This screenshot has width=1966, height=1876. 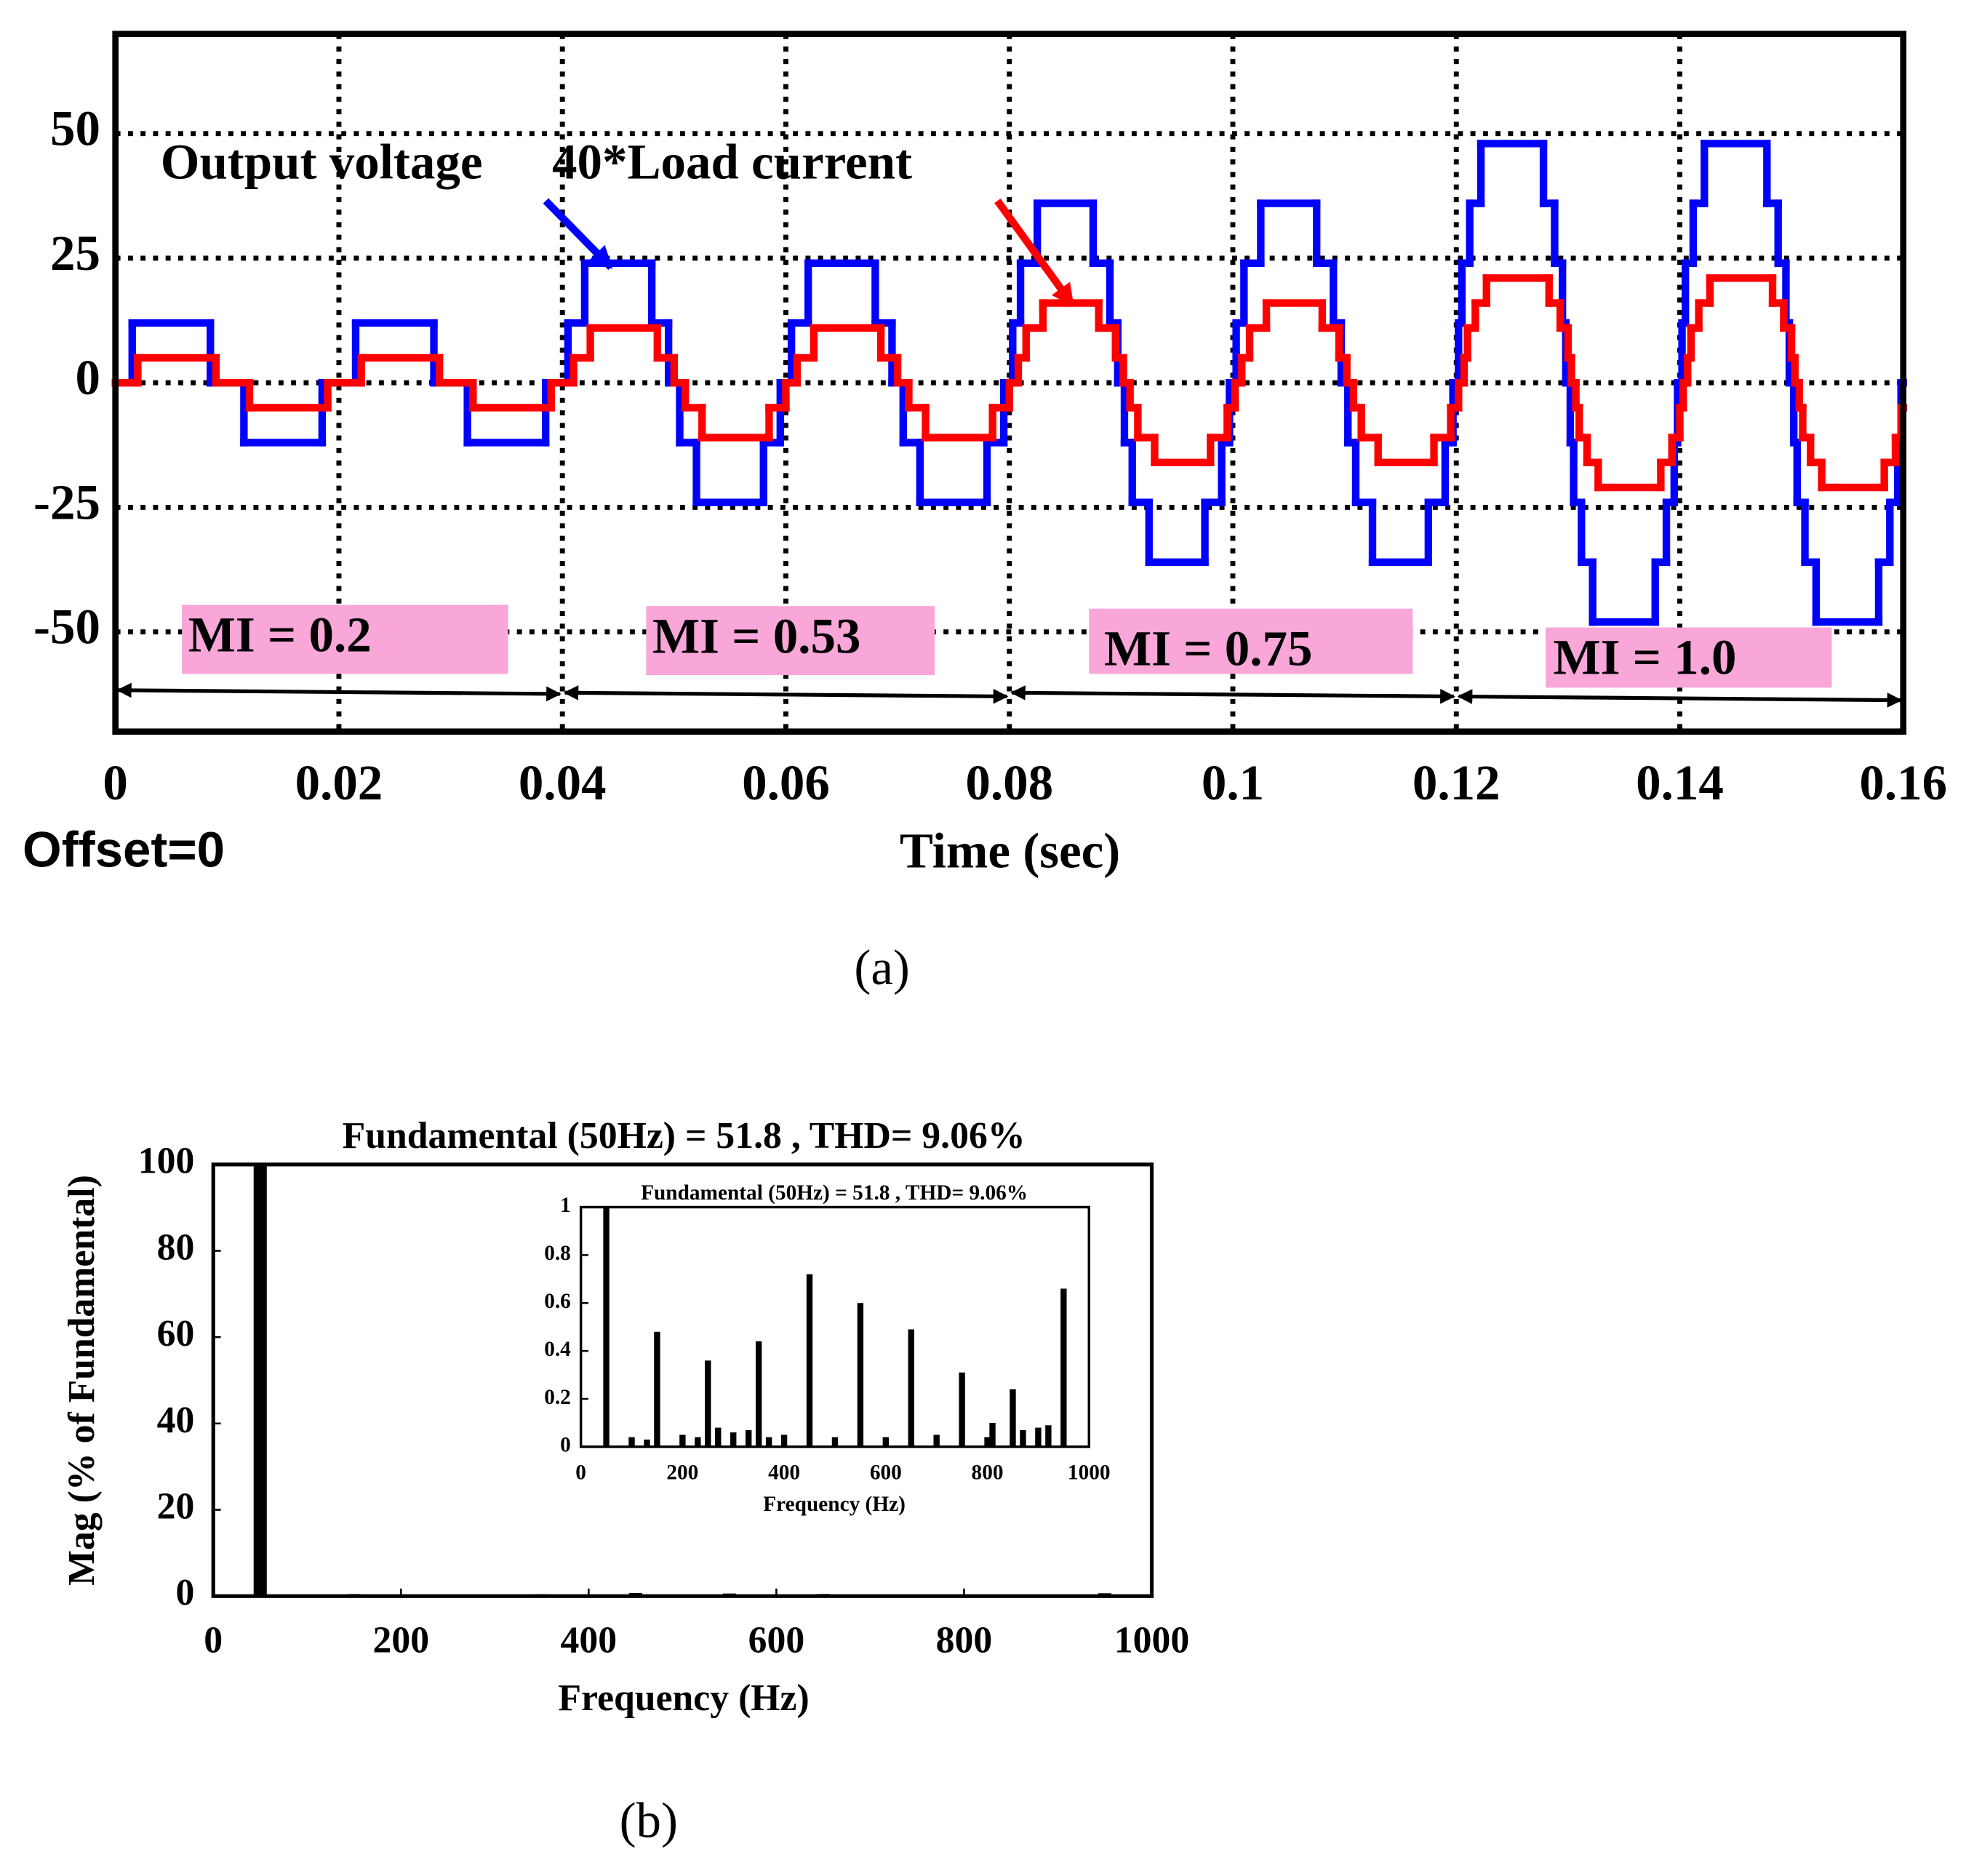 What do you see at coordinates (75, 253) in the screenshot?
I see `y-tick-label: 25` at bounding box center [75, 253].